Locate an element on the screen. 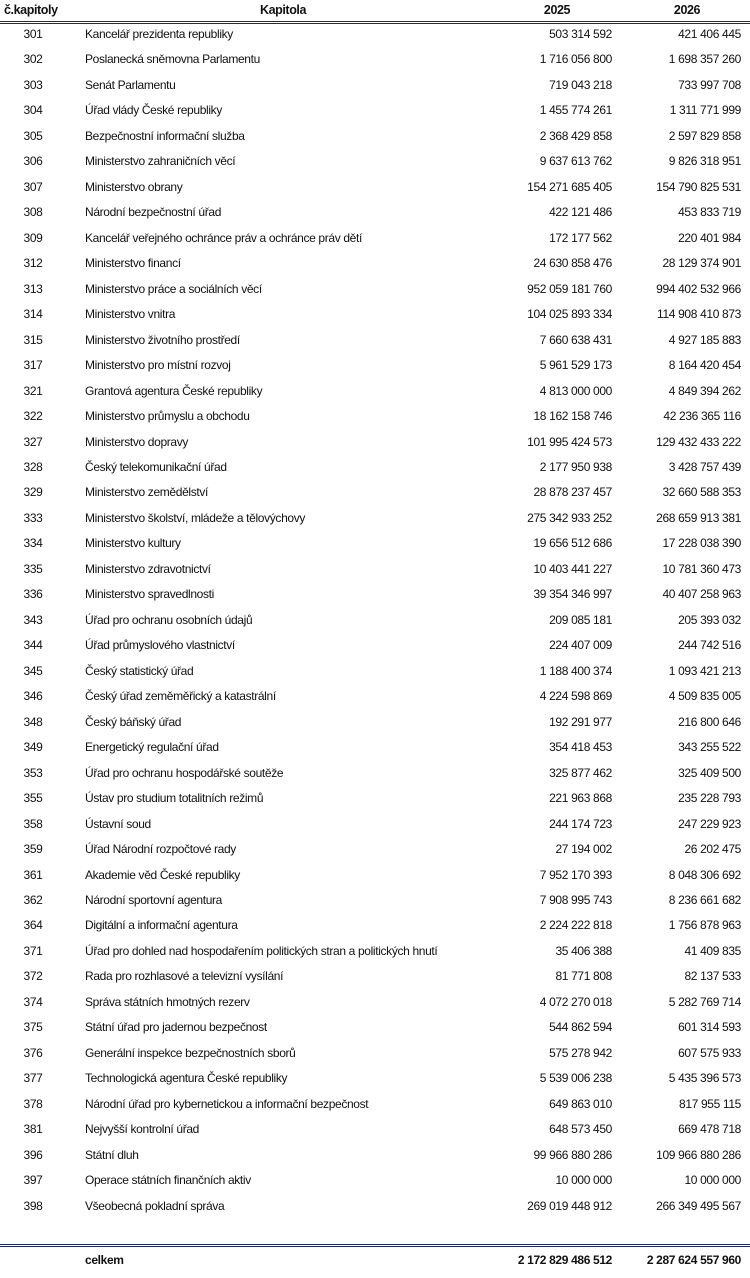  value-2026: 601 314 593 is located at coordinates (709, 1027).